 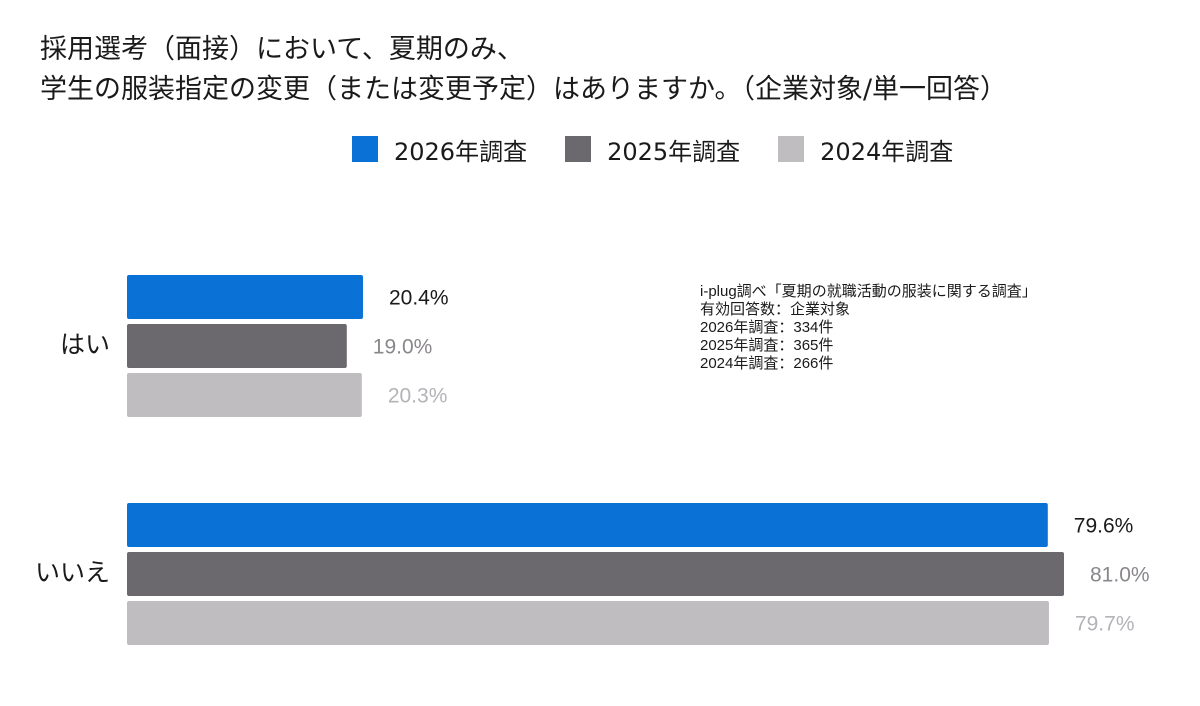 What do you see at coordinates (403, 347) in the screenshot?
I see `data-label-0-1: 19.0%` at bounding box center [403, 347].